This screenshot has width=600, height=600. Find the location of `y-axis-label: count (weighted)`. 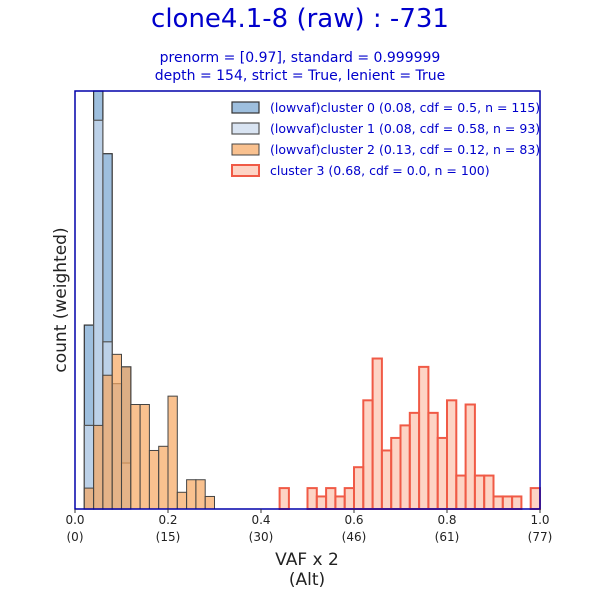

y-axis-label: count (weighted) is located at coordinates (61, 299).